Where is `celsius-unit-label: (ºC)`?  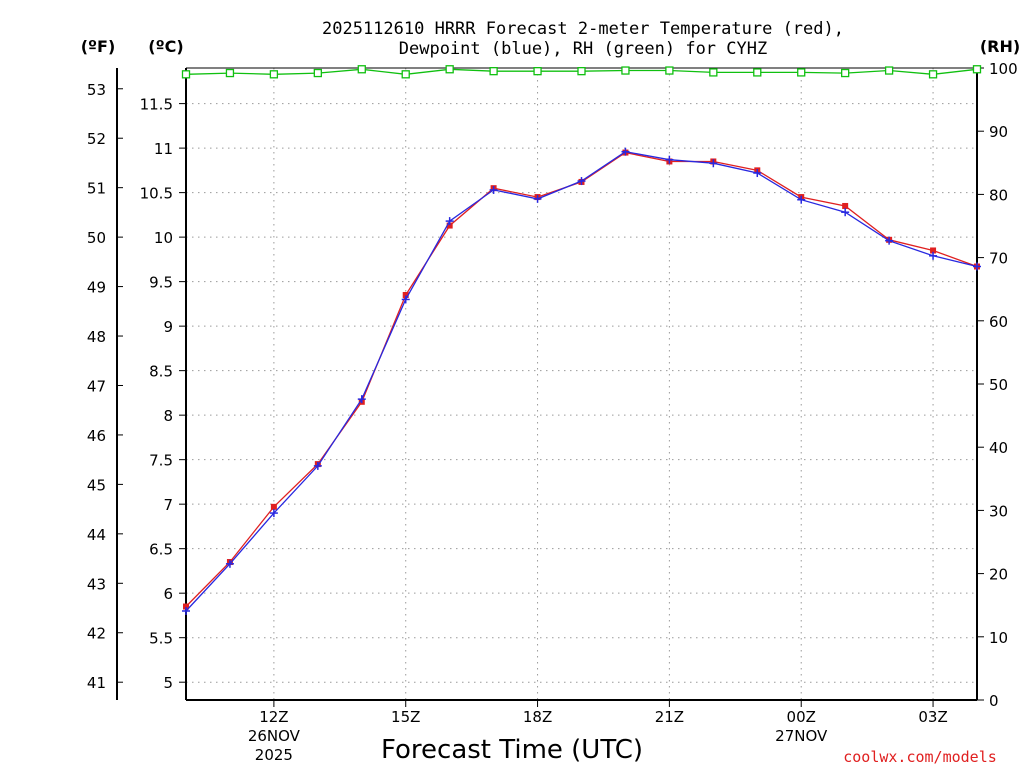
celsius-unit-label: (ºC) is located at coordinates (165, 46).